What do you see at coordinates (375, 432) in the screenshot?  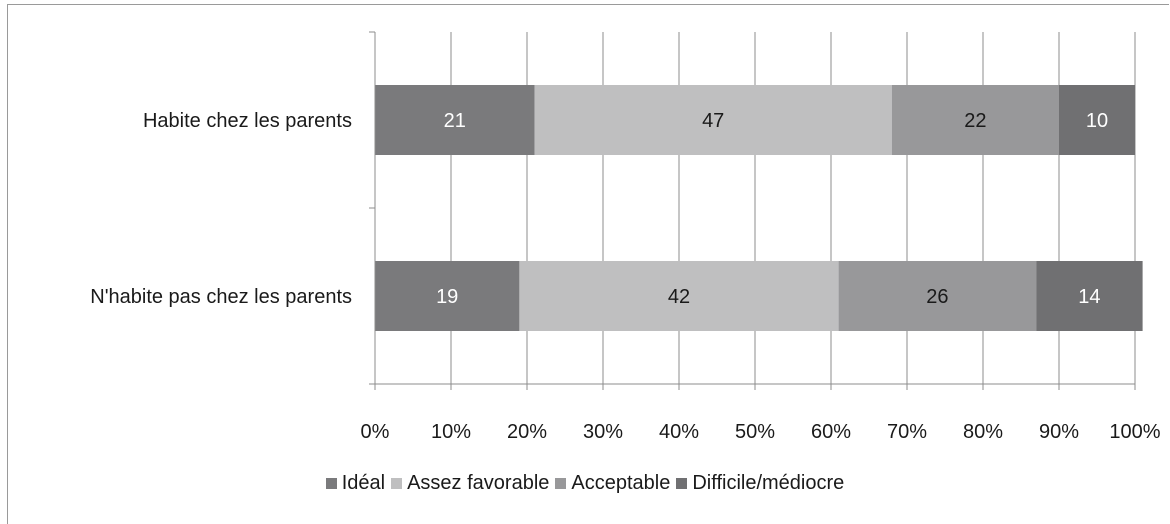 I see `x-tick-label: 0%` at bounding box center [375, 432].